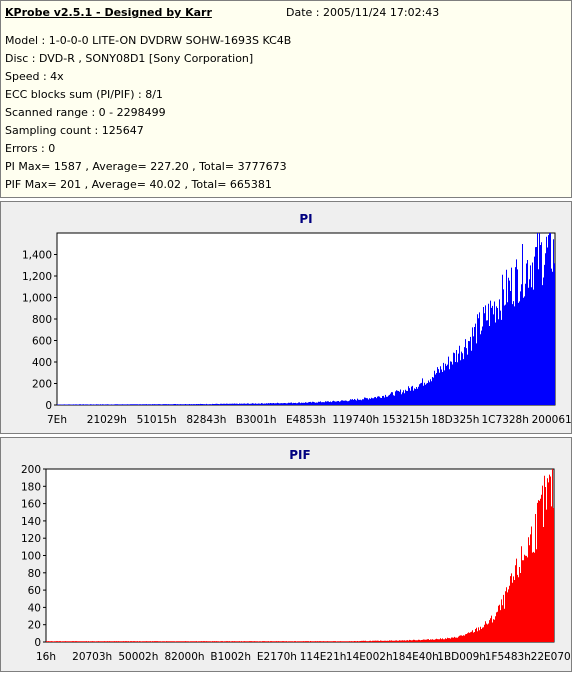  What do you see at coordinates (85, 112) in the screenshot?
I see `info-line-range: Scanned range : 0 - 2298499` at bounding box center [85, 112].